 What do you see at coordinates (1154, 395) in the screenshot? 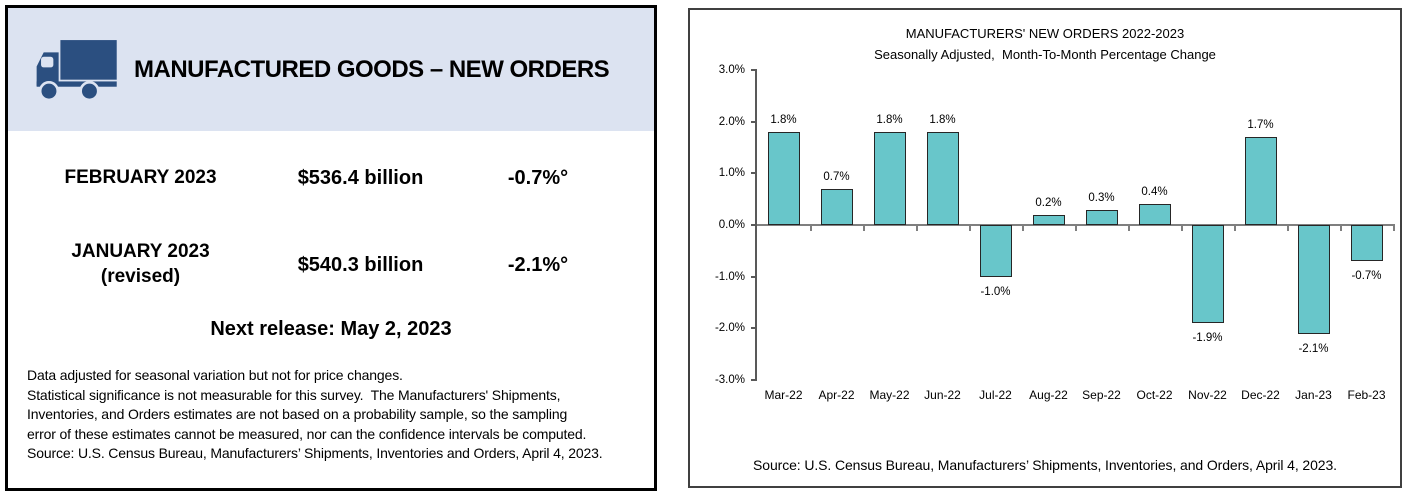
I see `x-axis-label: Oct-22` at bounding box center [1154, 395].